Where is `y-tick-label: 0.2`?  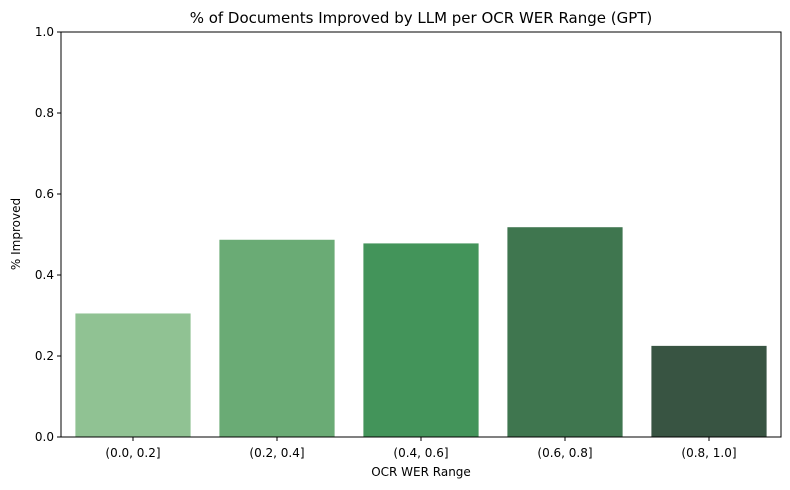
y-tick-label: 0.2 is located at coordinates (44, 356).